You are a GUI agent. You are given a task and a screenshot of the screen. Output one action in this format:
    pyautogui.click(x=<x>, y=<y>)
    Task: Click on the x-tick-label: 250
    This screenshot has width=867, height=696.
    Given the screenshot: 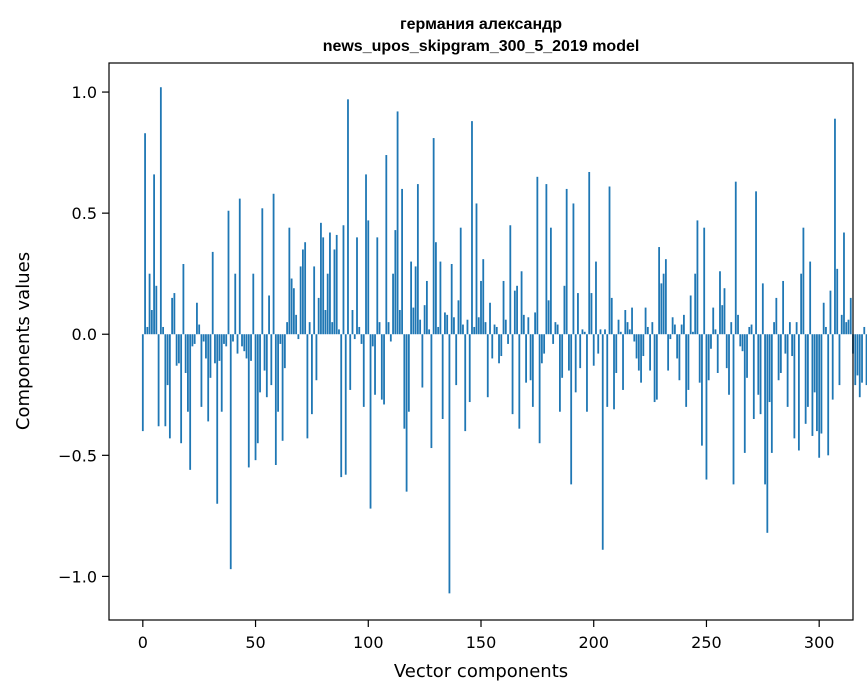 What is the action you would take?
    pyautogui.click(x=706, y=642)
    